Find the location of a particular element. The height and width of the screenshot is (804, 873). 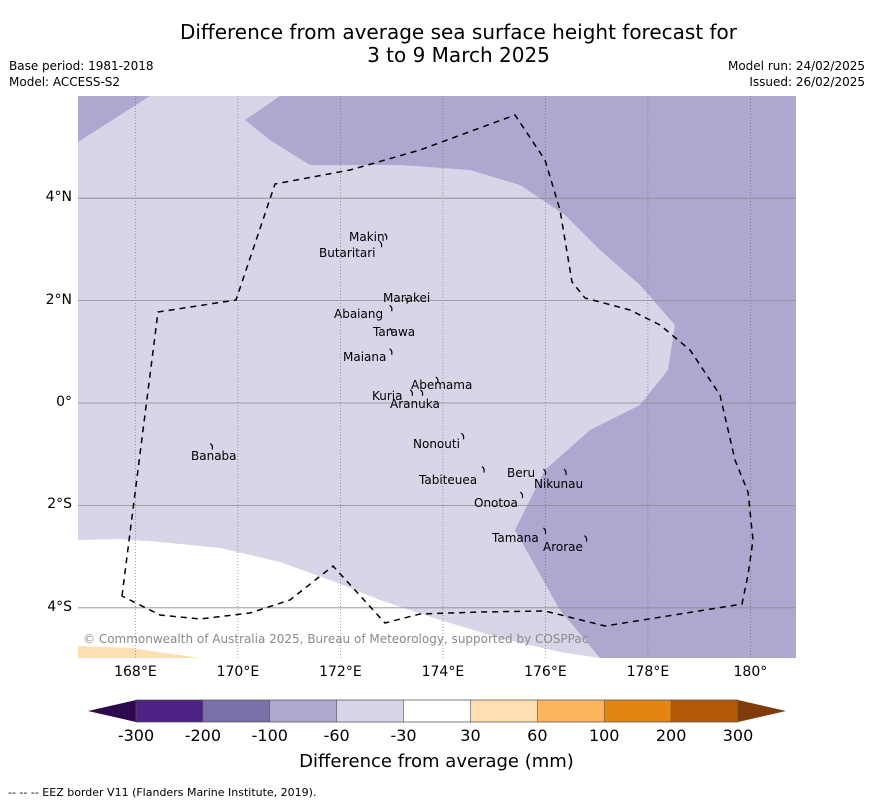

latitude-tick-label: 4°S is located at coordinates (59, 606).